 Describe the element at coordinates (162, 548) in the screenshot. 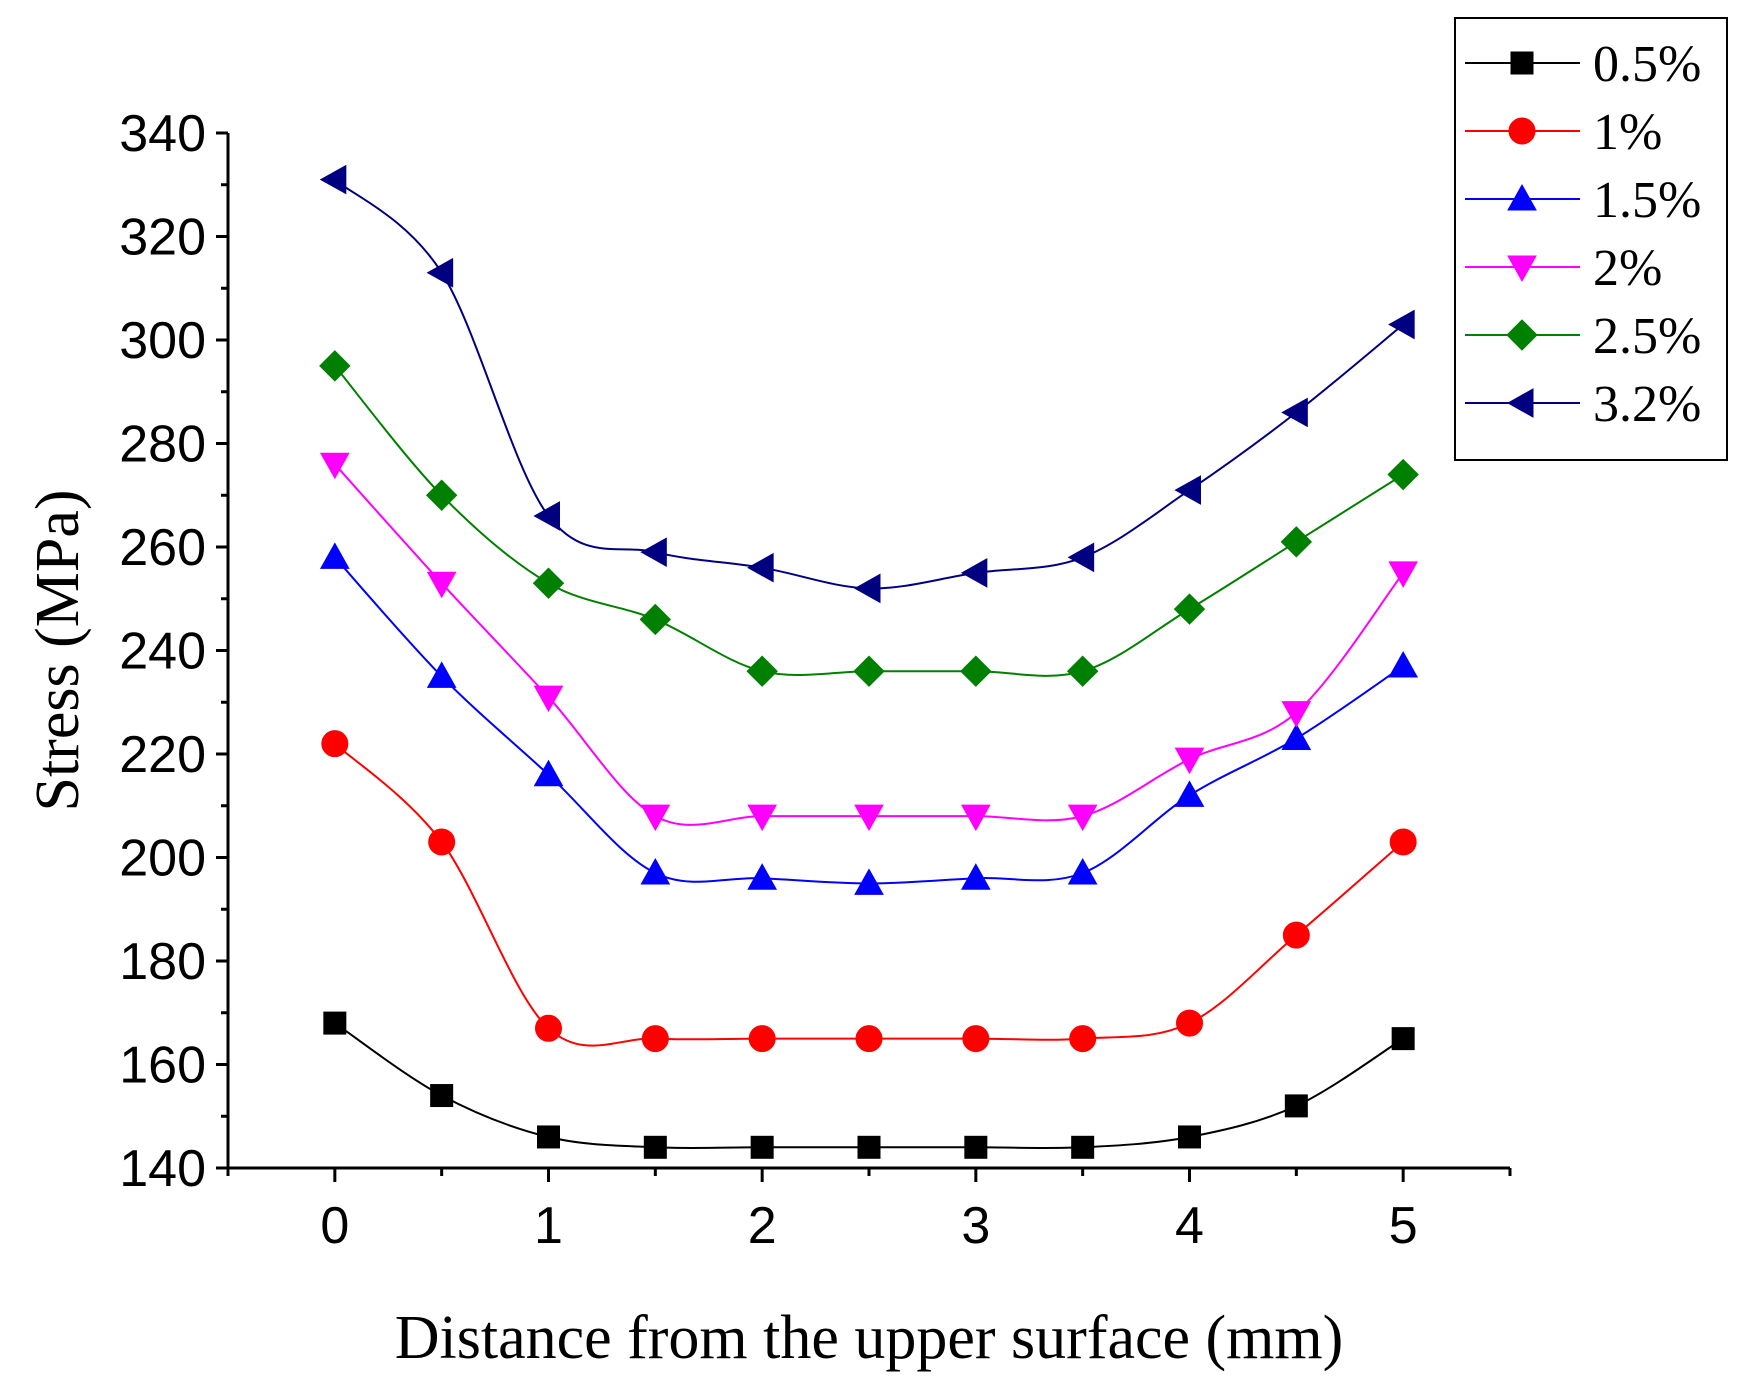

I see `y-tick-label: 260` at that location.